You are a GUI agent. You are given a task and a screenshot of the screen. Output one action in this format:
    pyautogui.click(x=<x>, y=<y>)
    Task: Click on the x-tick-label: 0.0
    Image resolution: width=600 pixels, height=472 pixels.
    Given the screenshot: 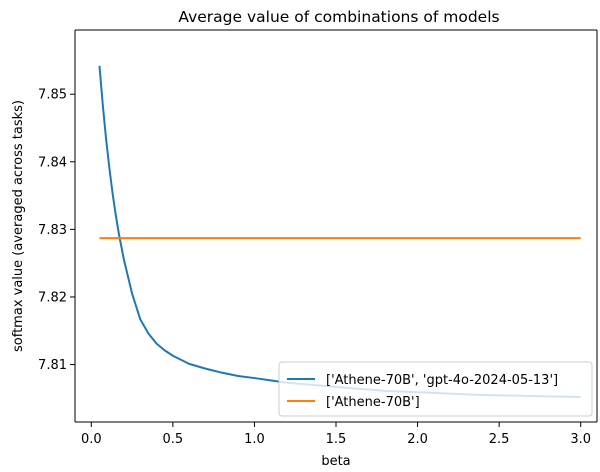 What is the action you would take?
    pyautogui.click(x=91, y=439)
    